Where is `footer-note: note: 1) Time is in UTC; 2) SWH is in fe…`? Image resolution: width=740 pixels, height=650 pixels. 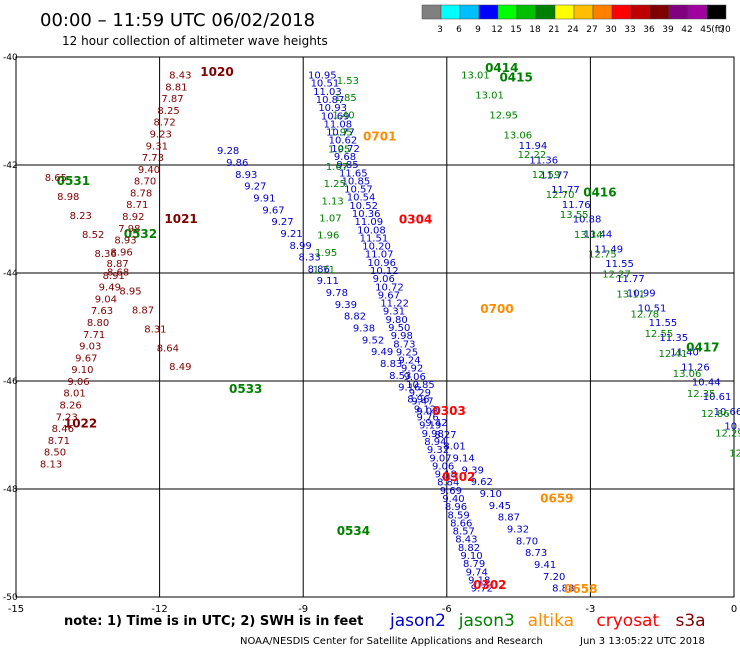
footer-note: note: 1) Time is in UTC; 2) SWH is in fe… is located at coordinates (213, 621).